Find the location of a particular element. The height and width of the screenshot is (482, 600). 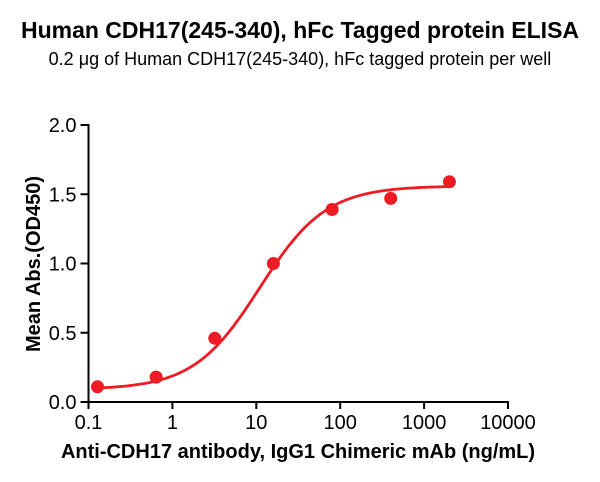

x-tick-label: 1 is located at coordinates (172, 423).